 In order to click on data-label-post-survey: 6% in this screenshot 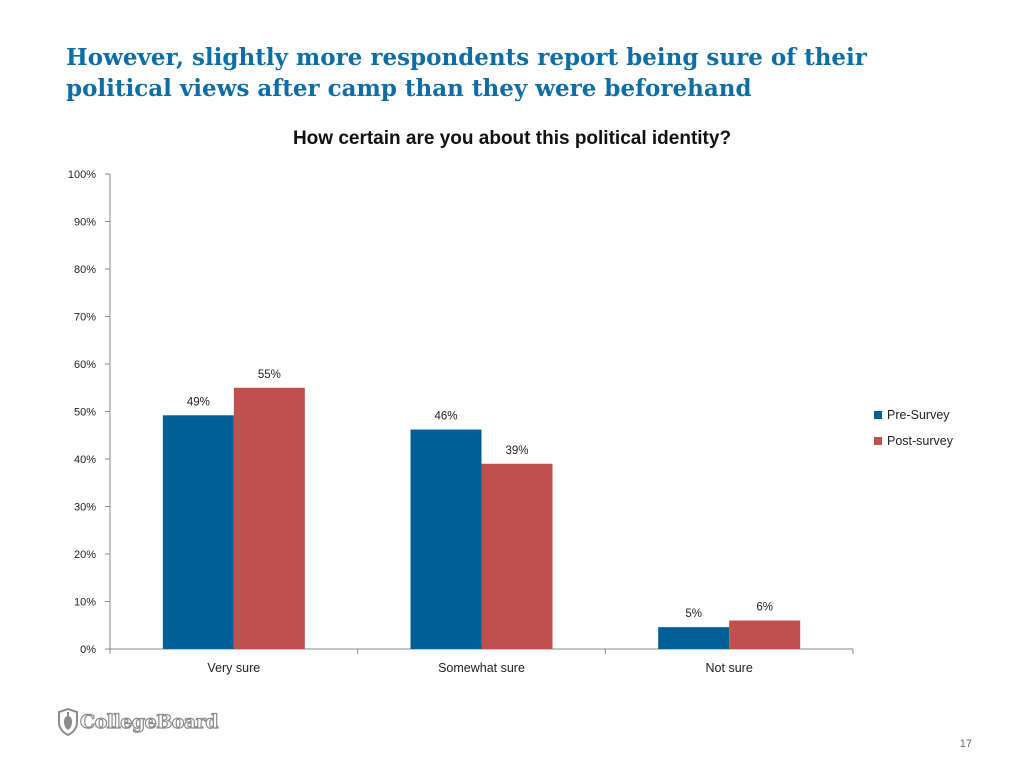, I will do `click(764, 608)`.